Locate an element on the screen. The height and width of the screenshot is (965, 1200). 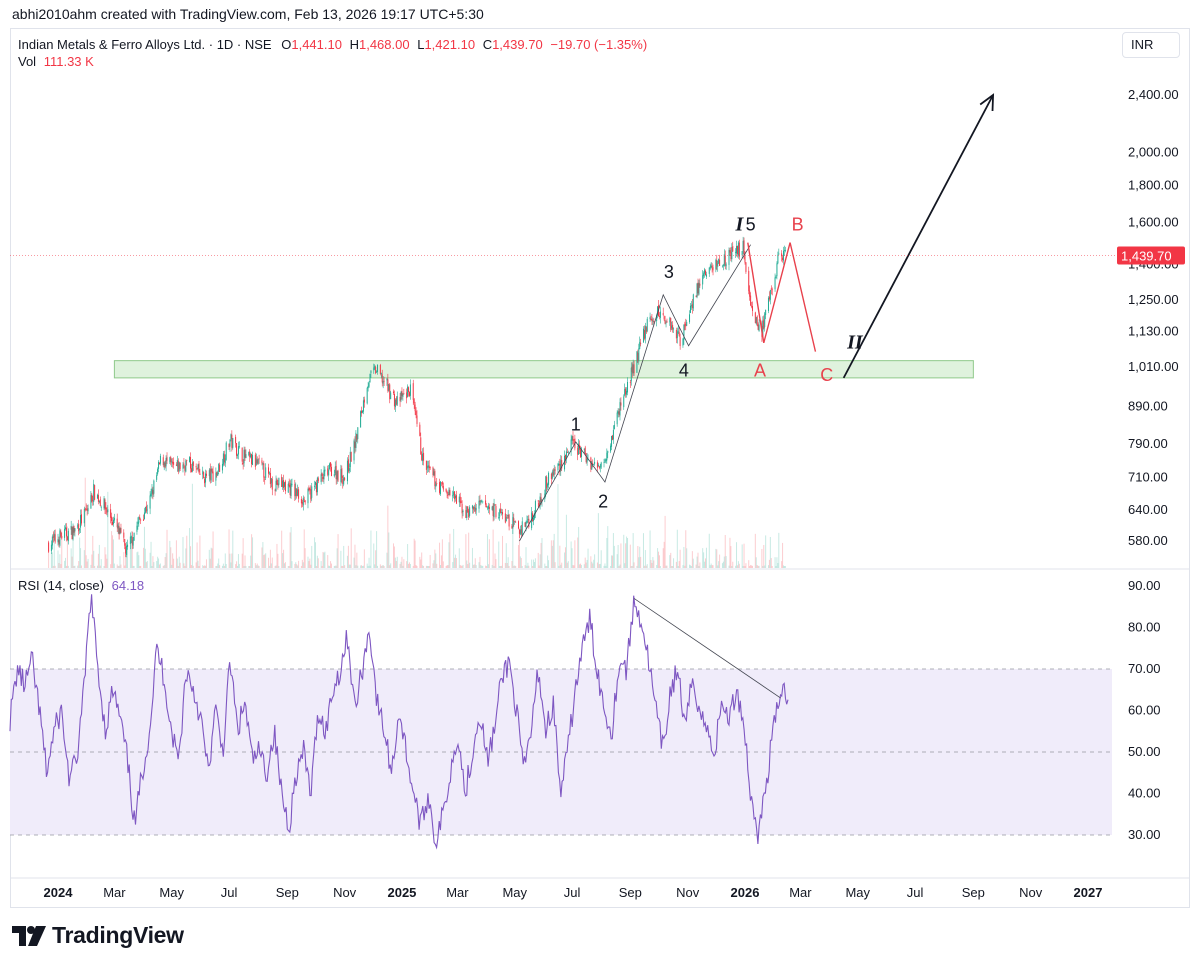
currency-button: INR is located at coordinates (1151, 45).